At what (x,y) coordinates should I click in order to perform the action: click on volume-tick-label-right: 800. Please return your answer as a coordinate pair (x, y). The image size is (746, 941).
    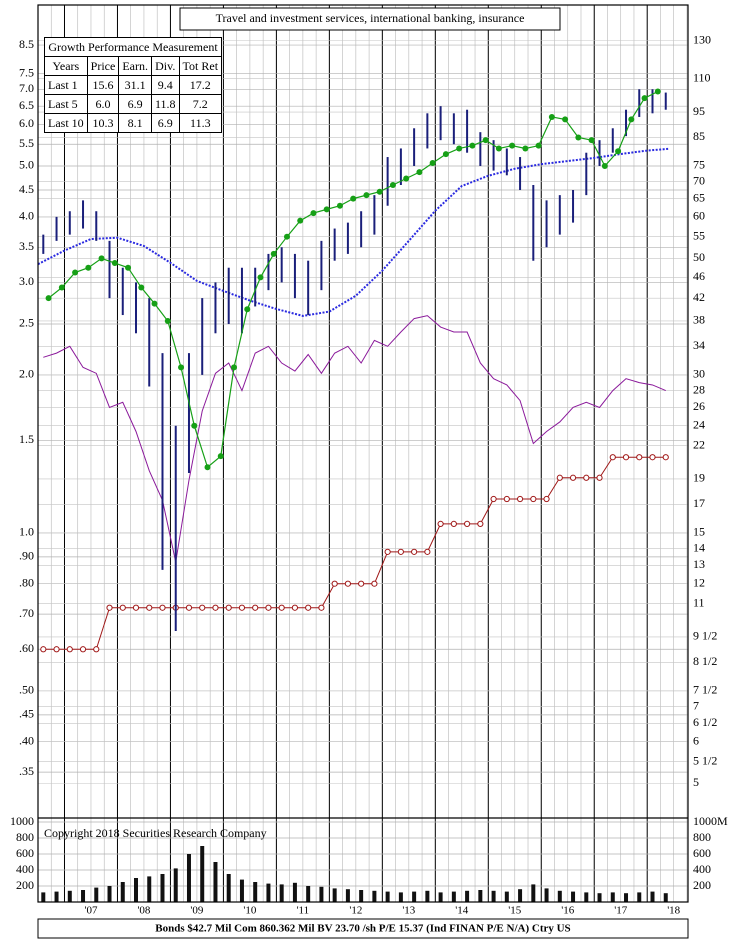
    Looking at the image, I should click on (702, 837).